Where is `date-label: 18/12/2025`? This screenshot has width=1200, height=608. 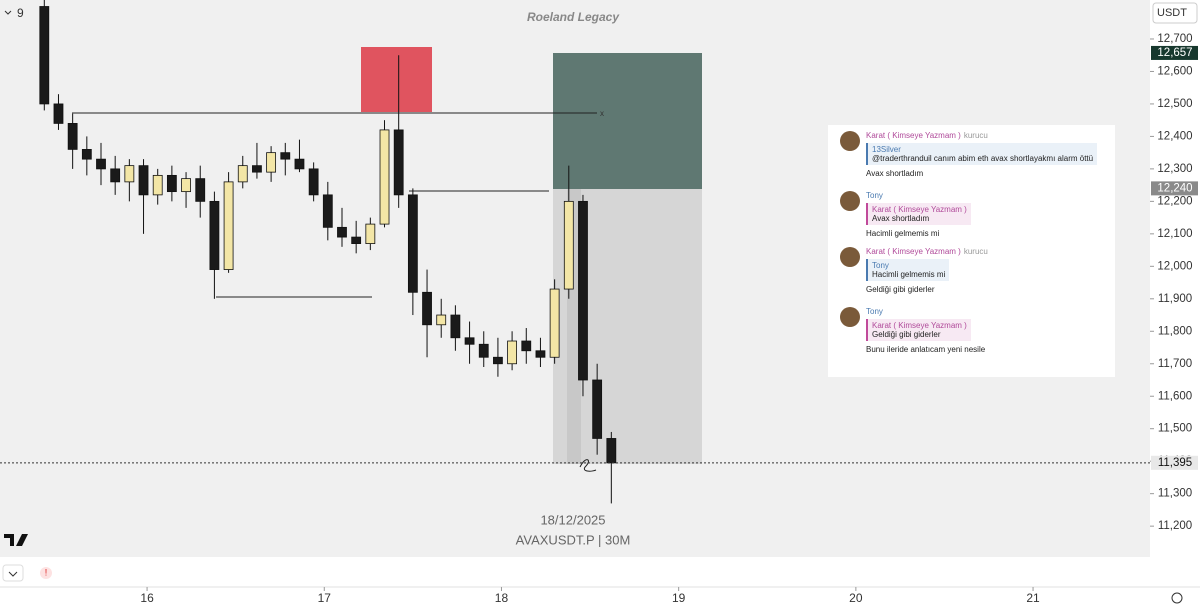
date-label: 18/12/2025 is located at coordinates (572, 519).